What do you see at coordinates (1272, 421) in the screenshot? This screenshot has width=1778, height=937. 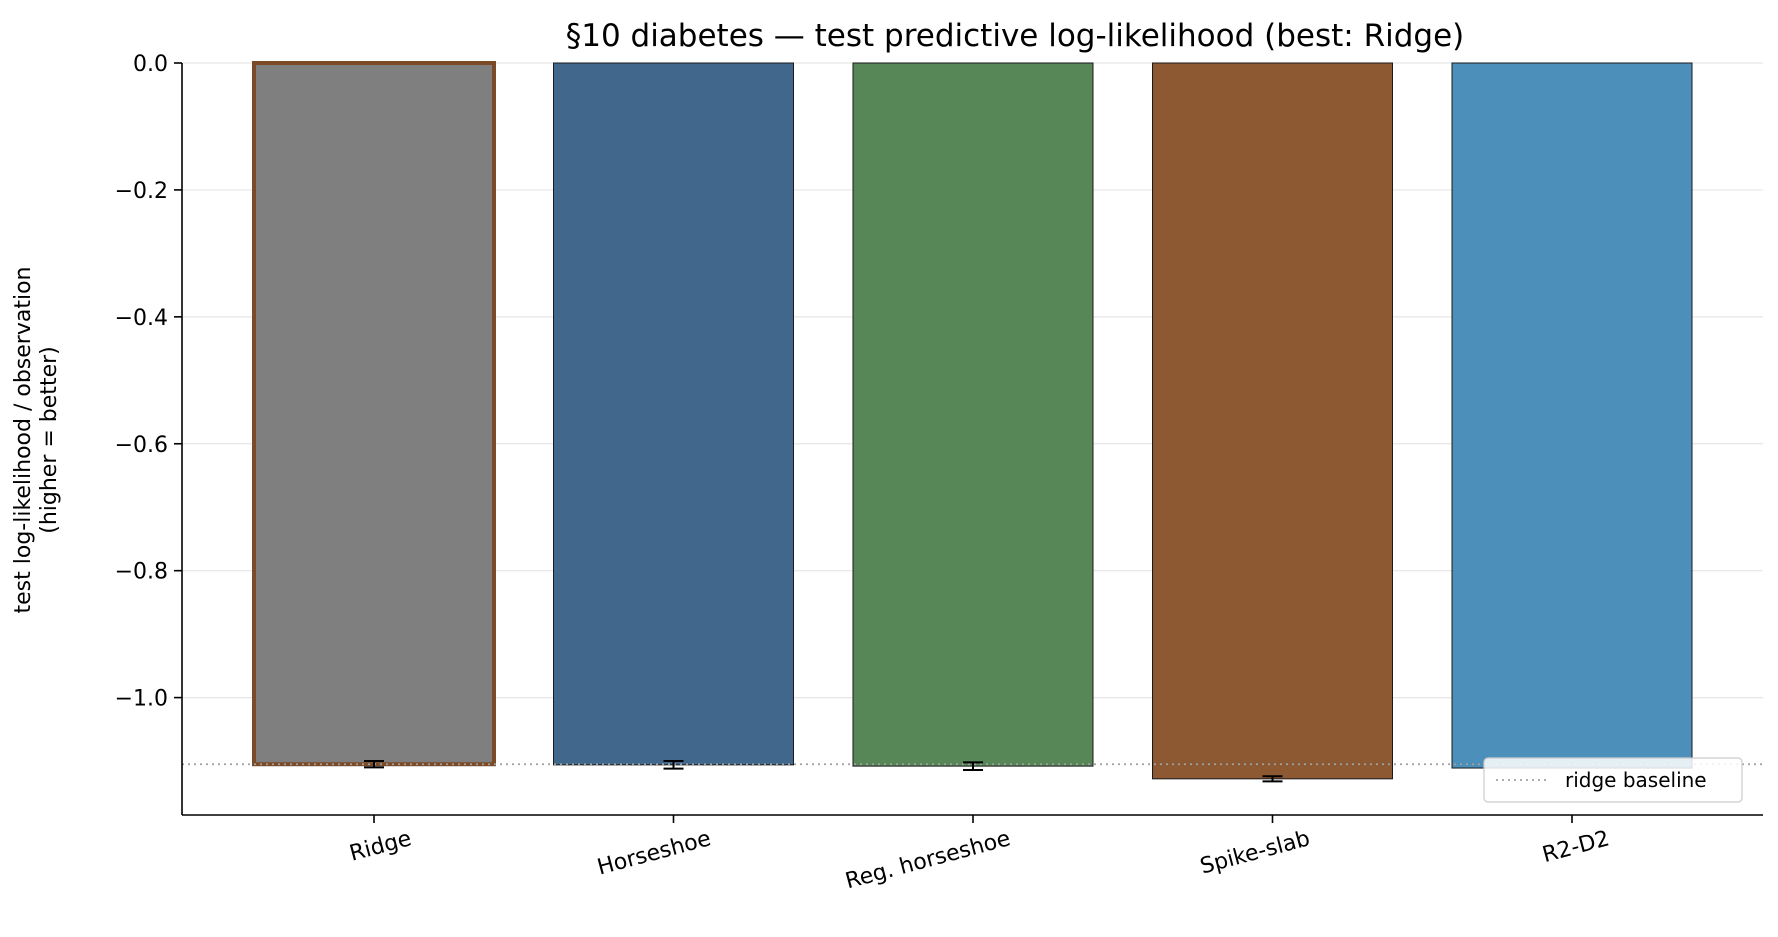 I see `bar-spike-slab` at bounding box center [1272, 421].